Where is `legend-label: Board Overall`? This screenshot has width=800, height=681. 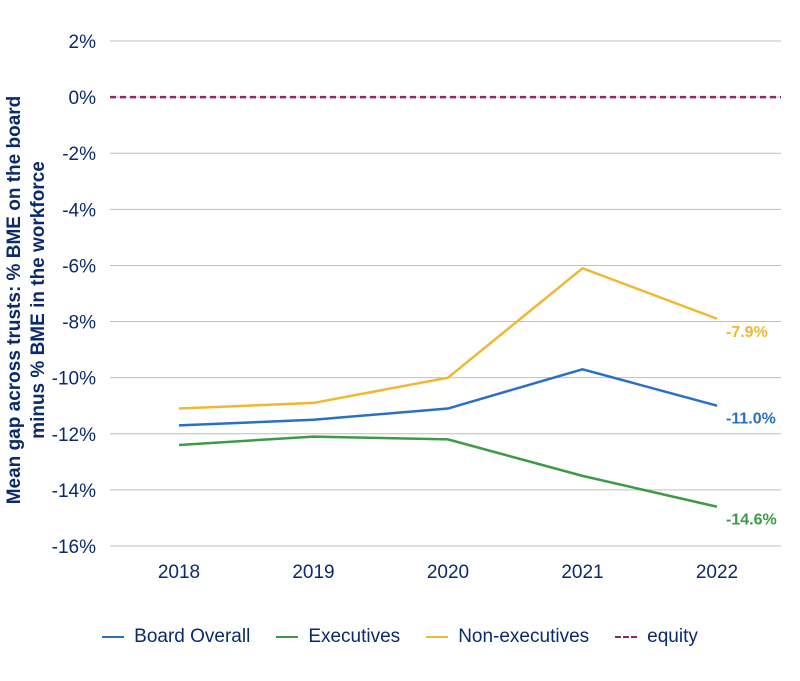
legend-label: Board Overall is located at coordinates (192, 636).